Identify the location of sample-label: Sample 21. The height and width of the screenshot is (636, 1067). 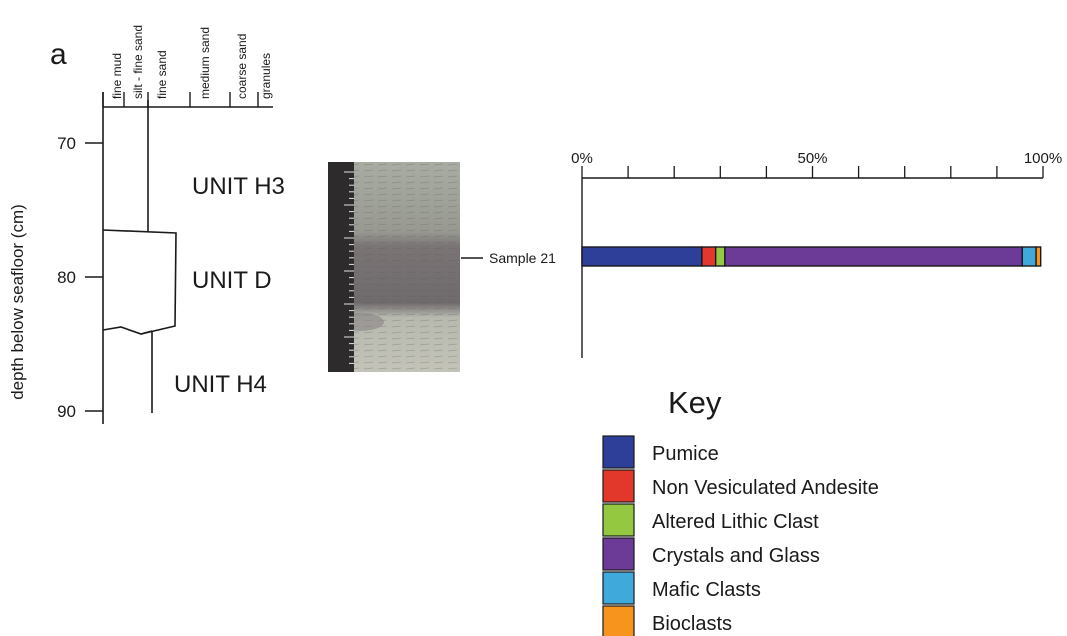
(522, 258).